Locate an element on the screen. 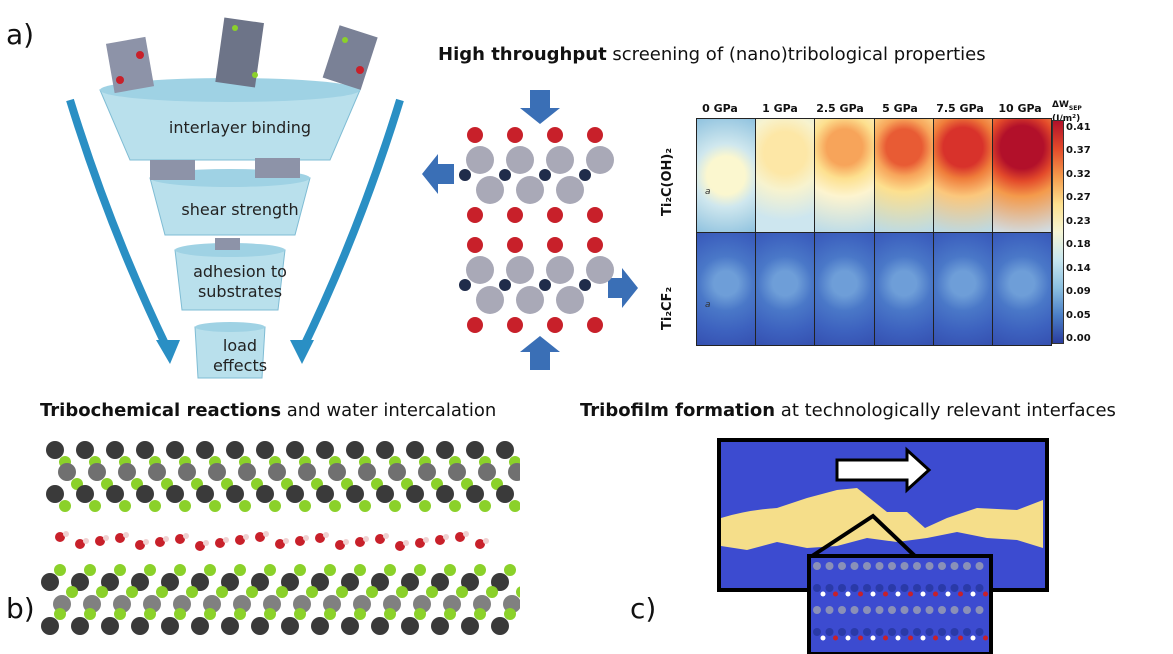  sliding-arrow-icon is located at coordinates (883, 470).